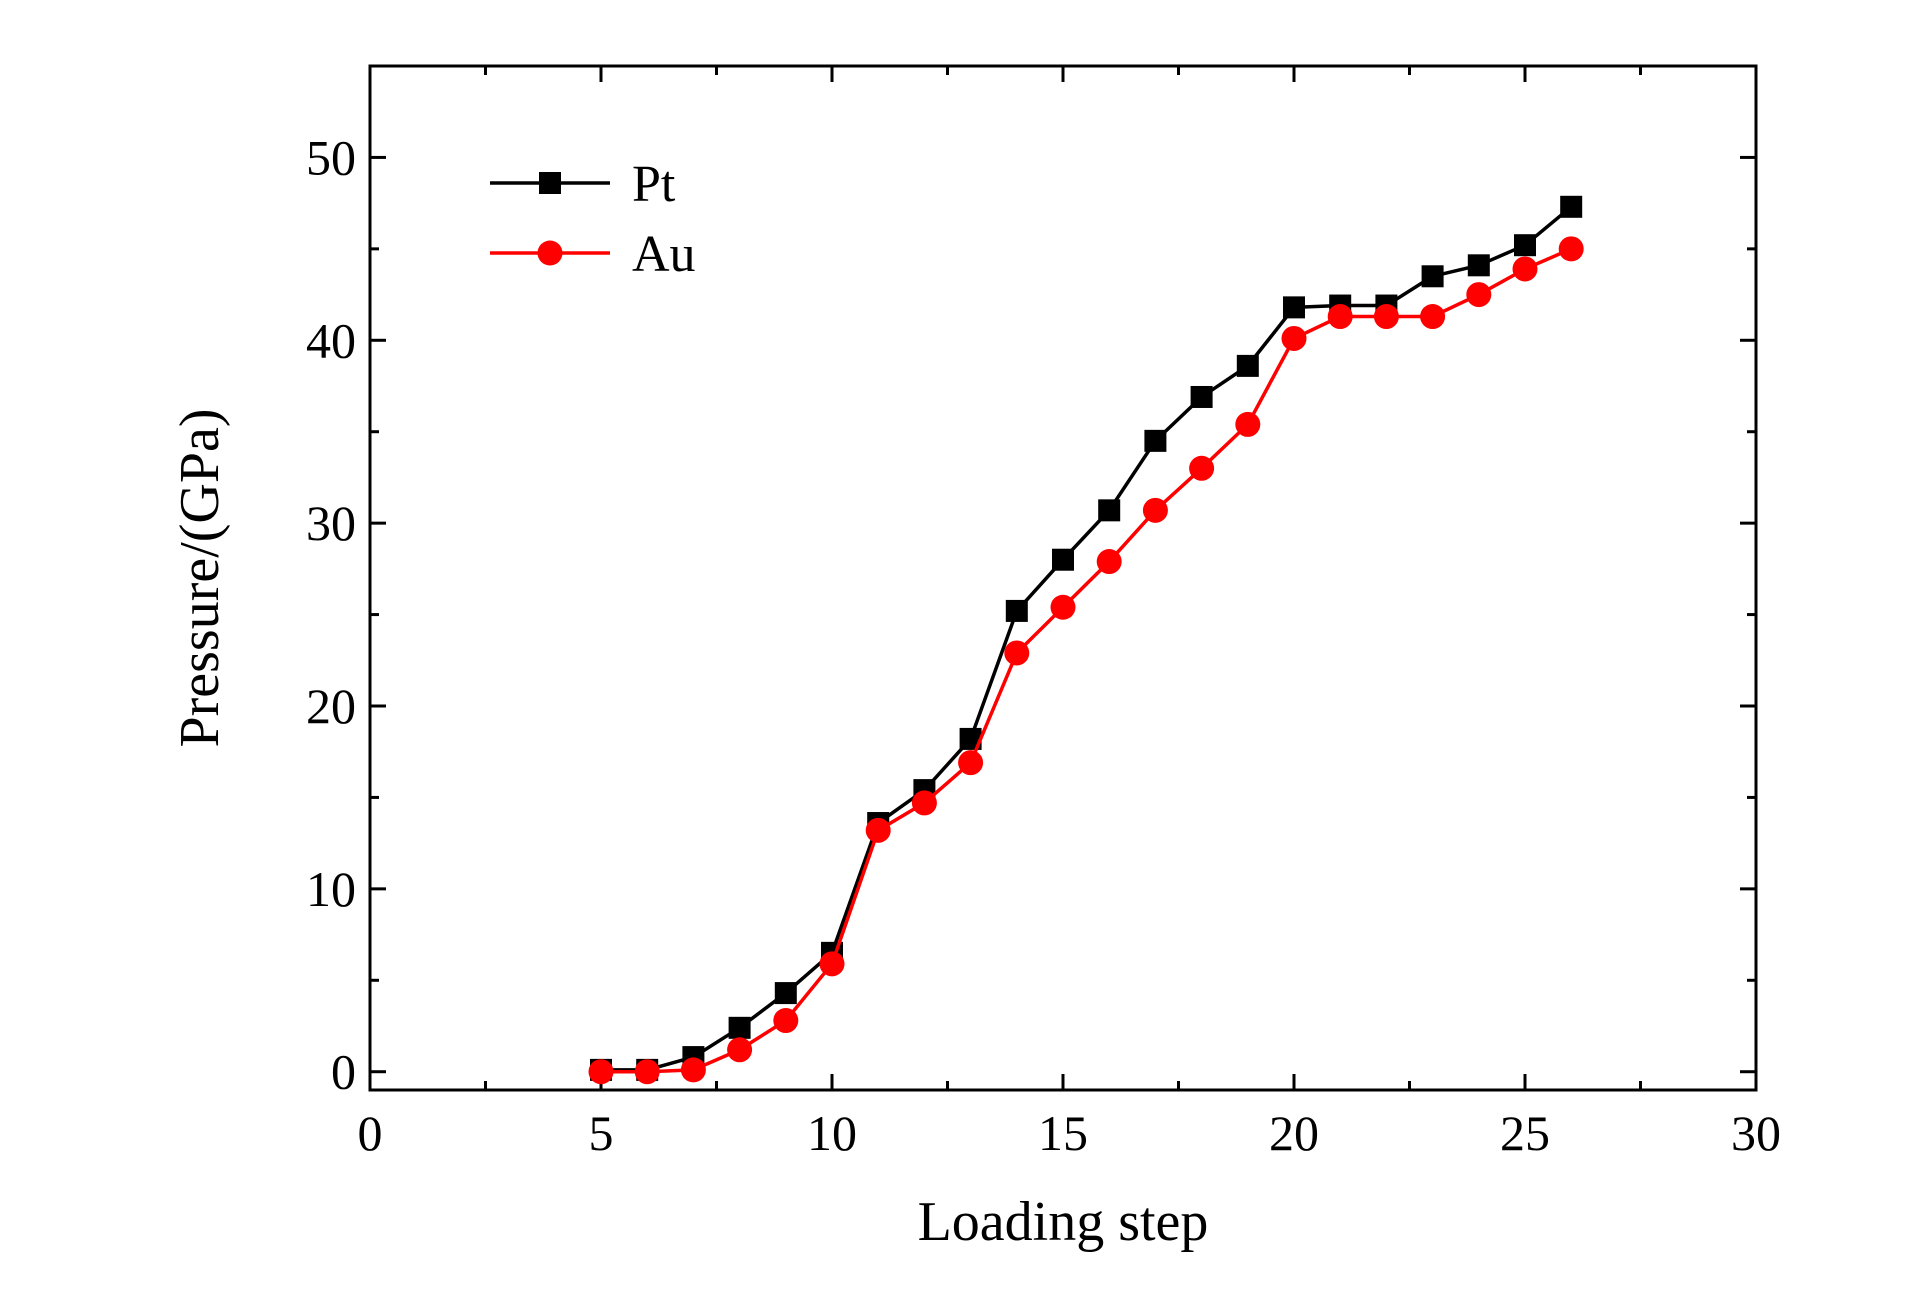  I want to click on x-tick-label: 0, so click(370, 1133).